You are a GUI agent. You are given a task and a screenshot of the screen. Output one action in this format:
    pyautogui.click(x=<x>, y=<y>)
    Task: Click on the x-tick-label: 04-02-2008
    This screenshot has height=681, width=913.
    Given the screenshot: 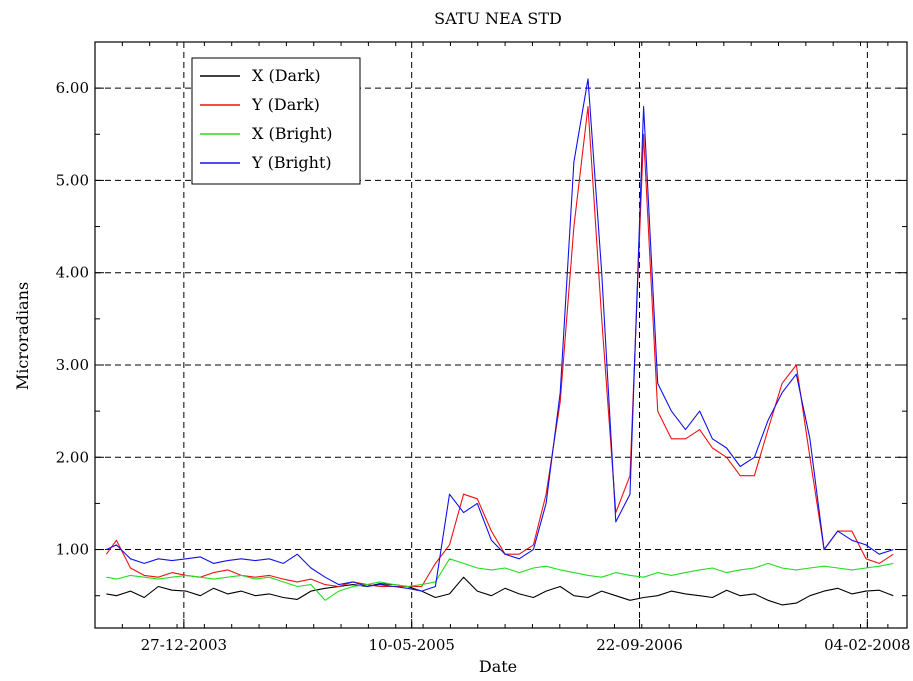 What is the action you would take?
    pyautogui.click(x=867, y=645)
    